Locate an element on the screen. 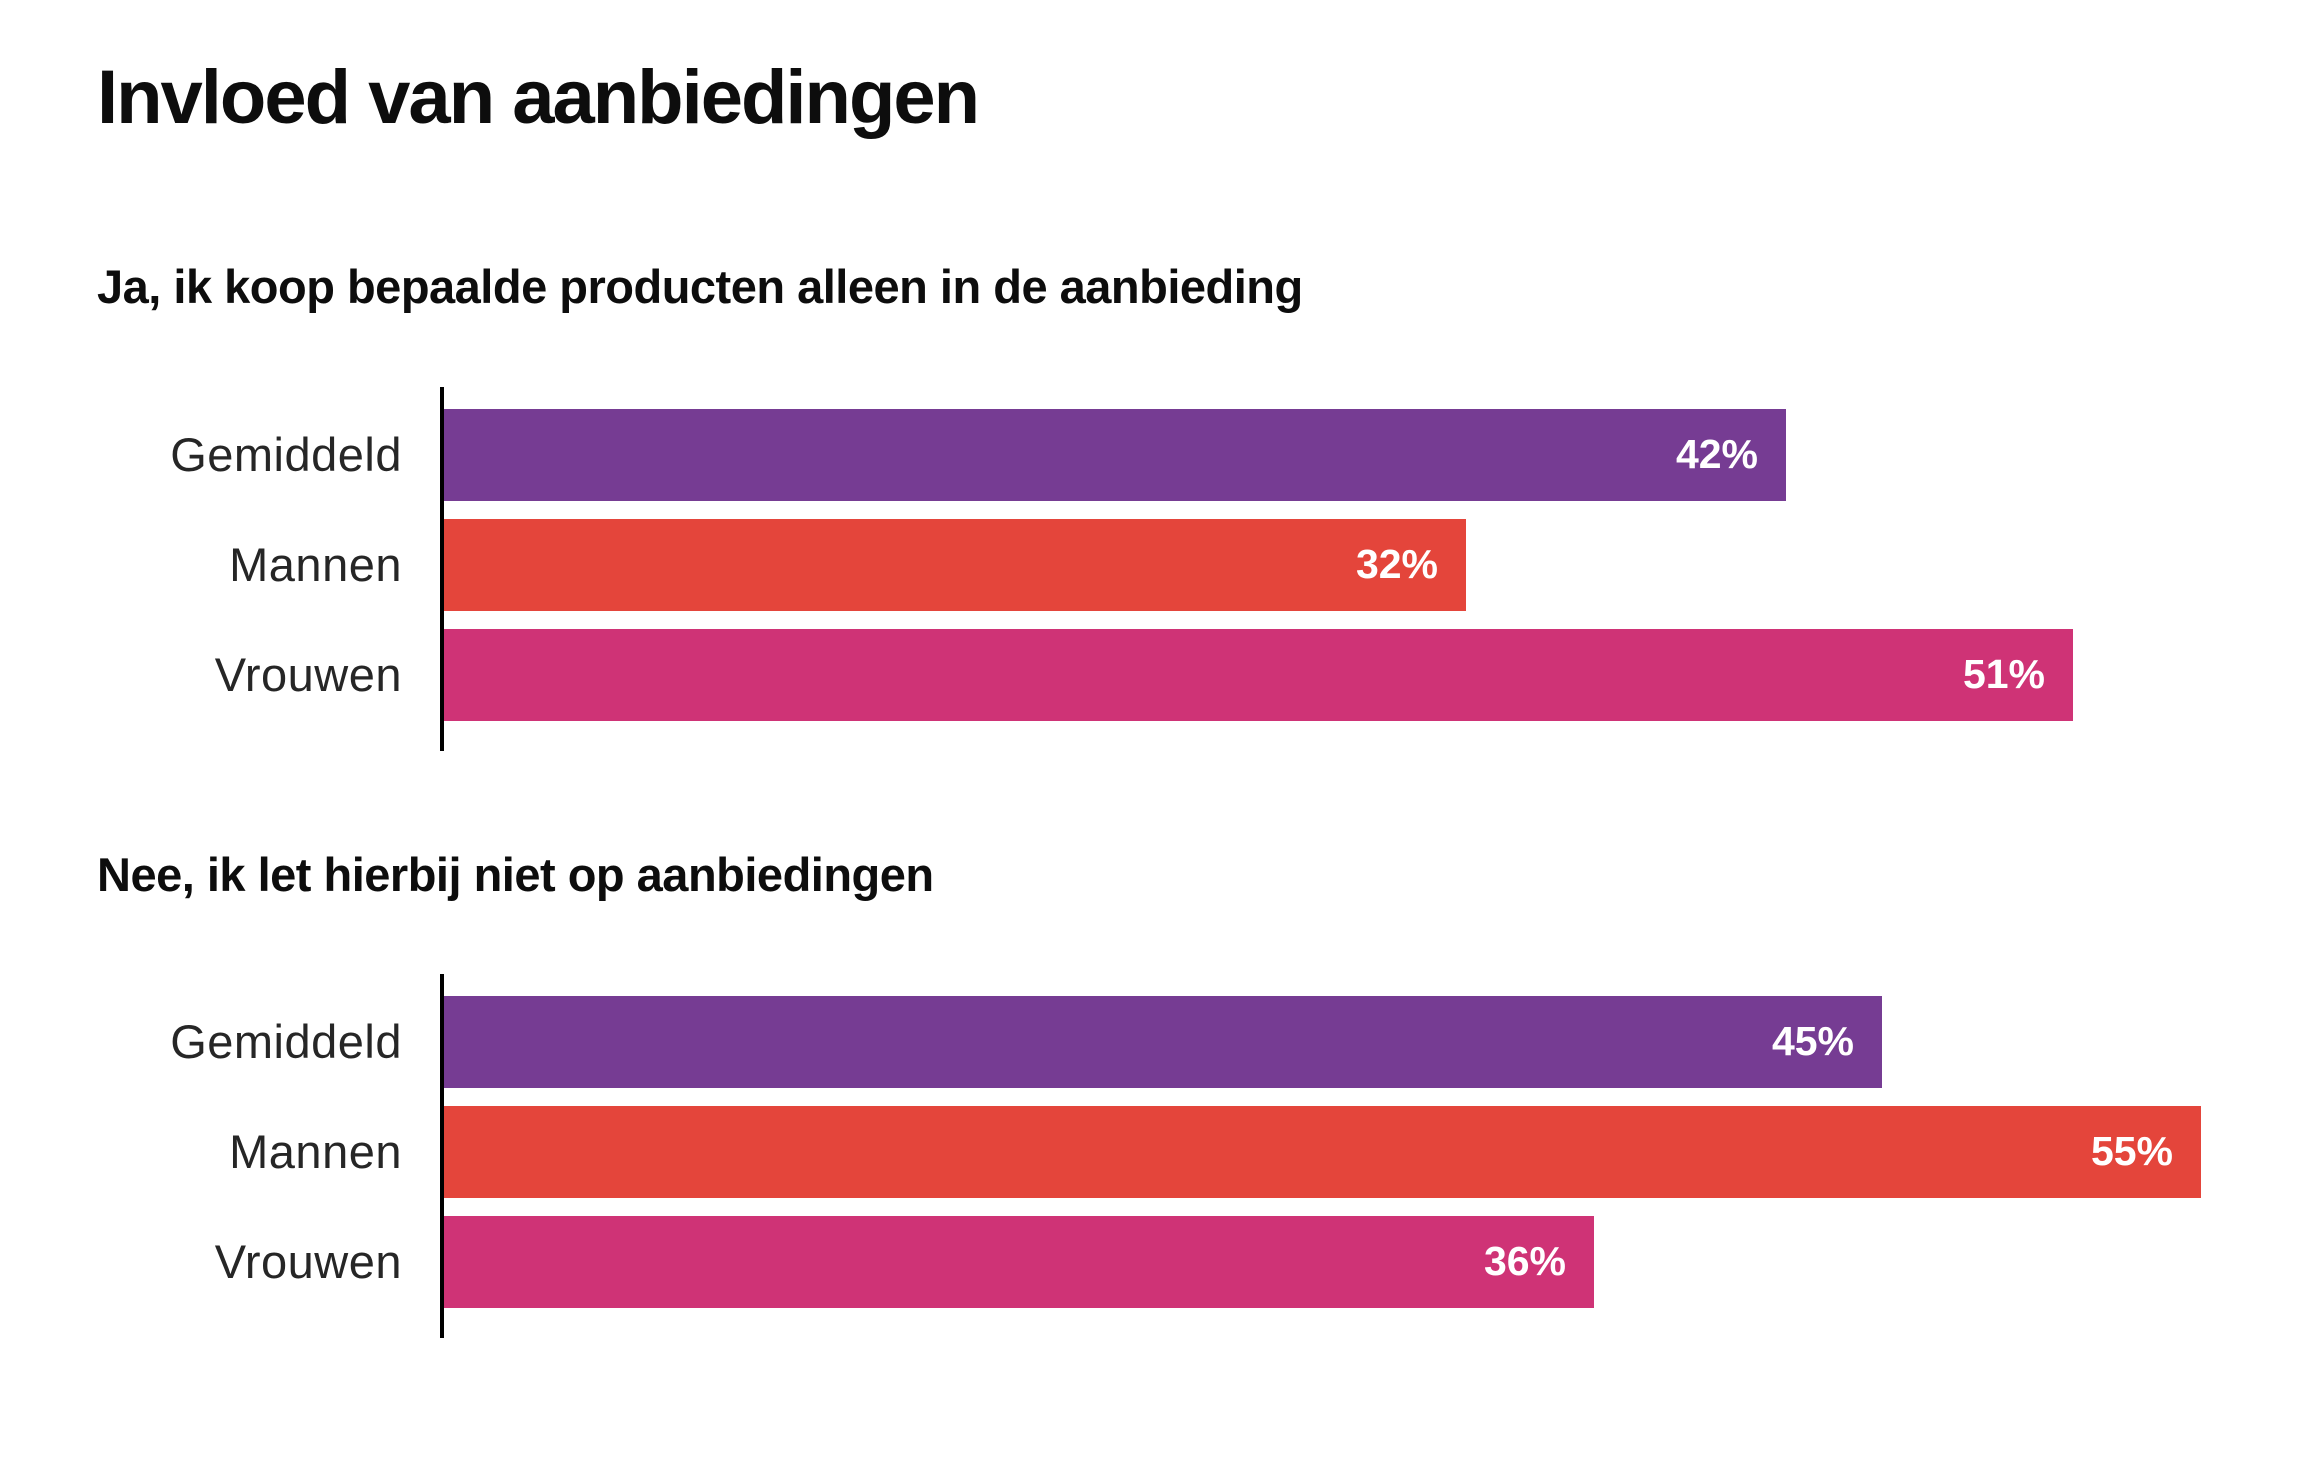  page-title: Invloed van aanbiedingen is located at coordinates (538, 97).